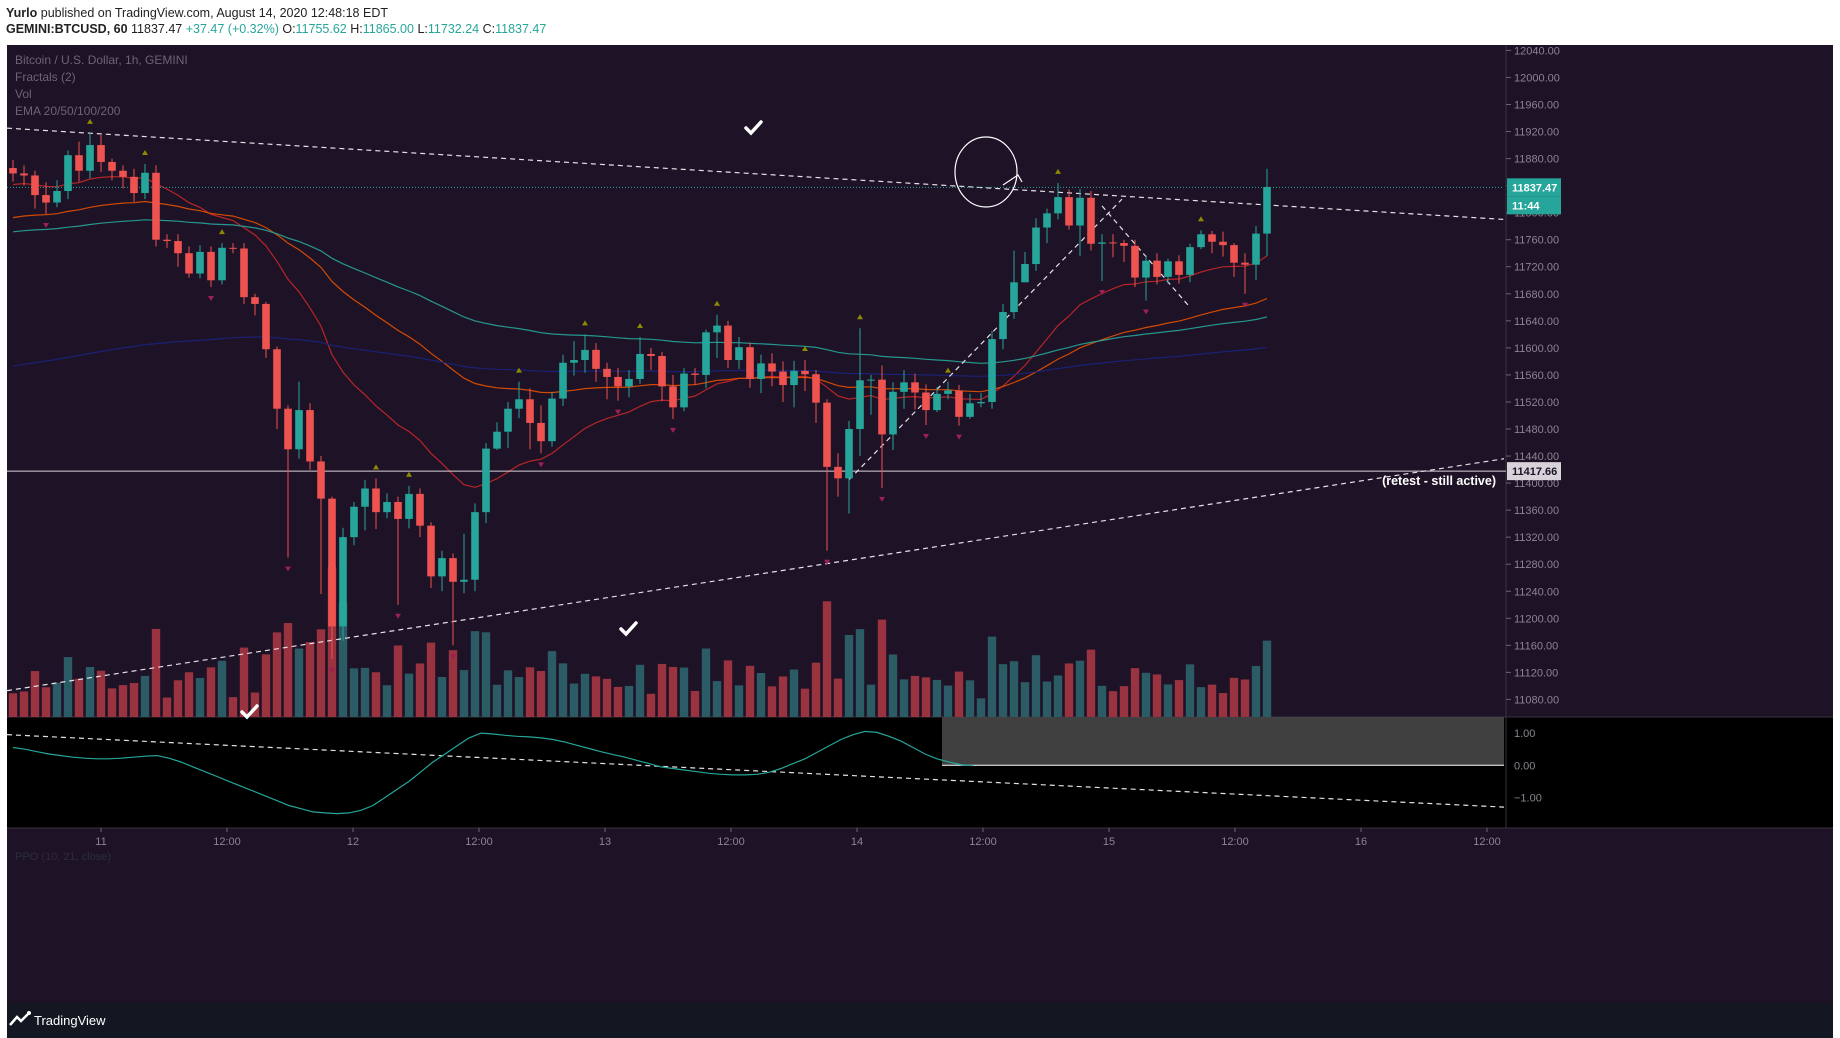  Describe the element at coordinates (22, 13) in the screenshot. I see `author-name: Yurlo` at that location.